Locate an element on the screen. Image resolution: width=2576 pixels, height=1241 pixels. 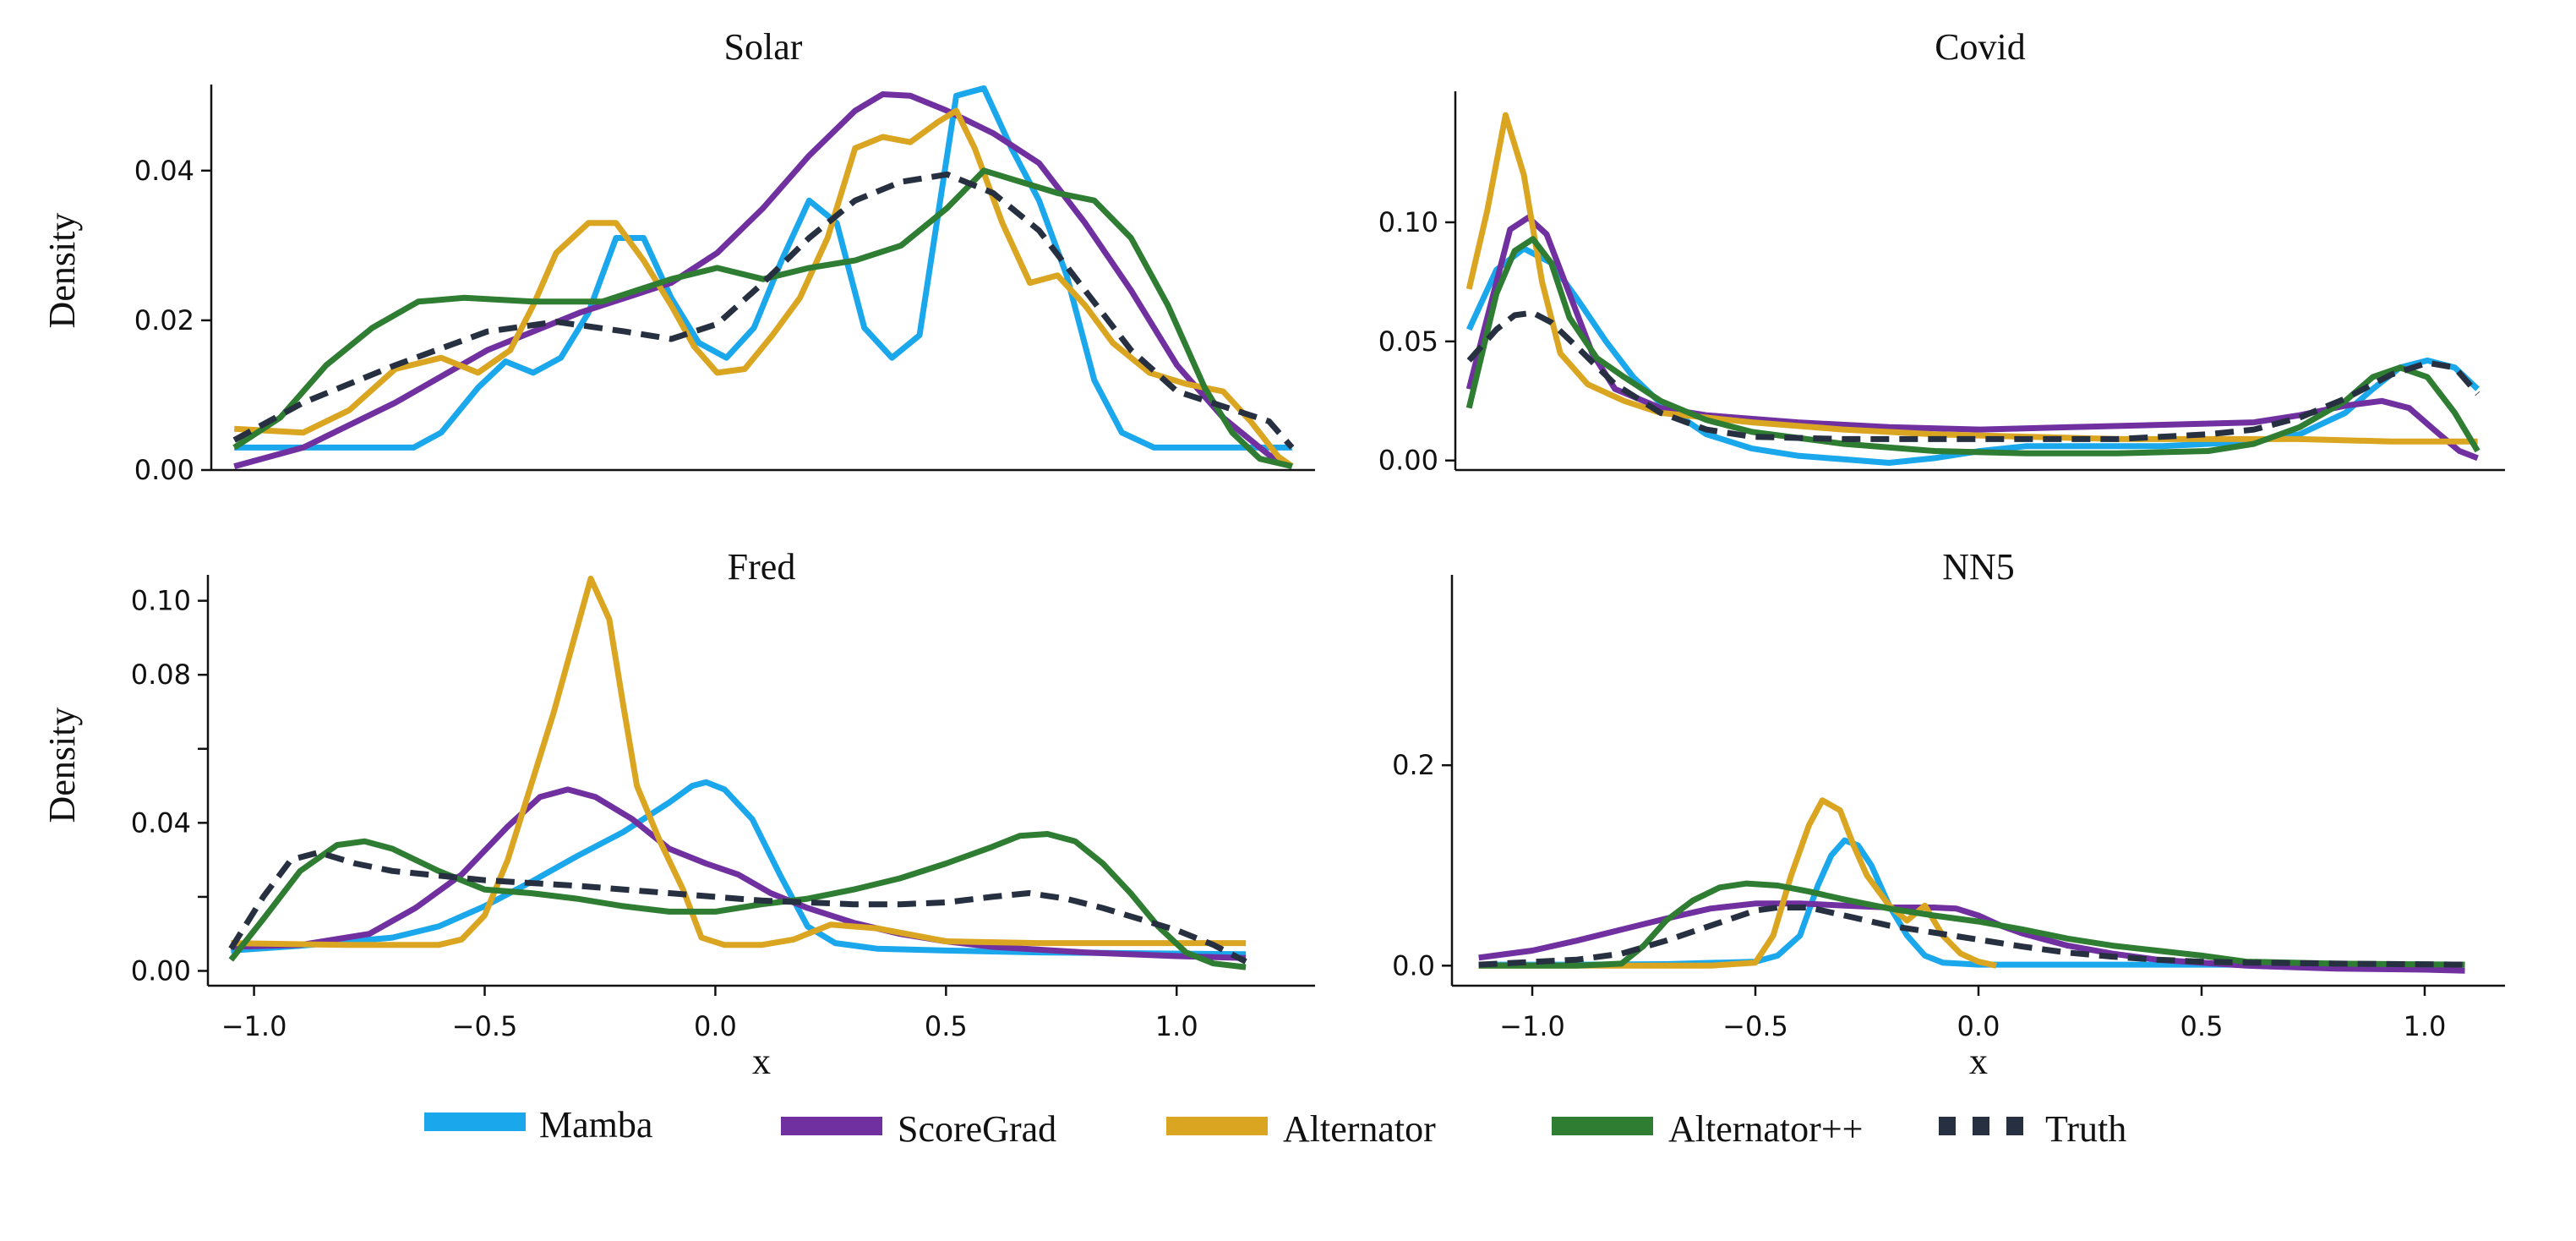
y-tick-label: 0.05 is located at coordinates (1408, 341).